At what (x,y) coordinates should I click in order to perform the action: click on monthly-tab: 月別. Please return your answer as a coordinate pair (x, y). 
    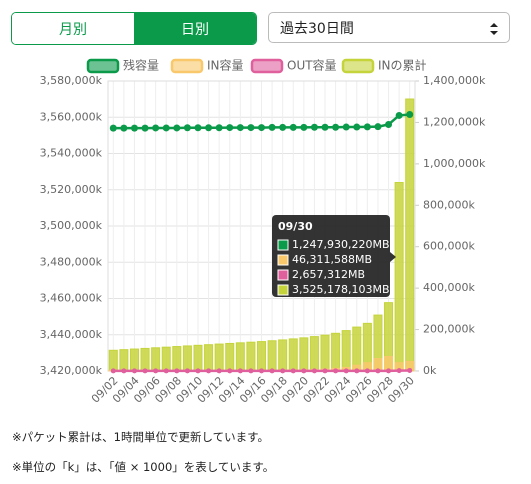
    Looking at the image, I should click on (73, 28).